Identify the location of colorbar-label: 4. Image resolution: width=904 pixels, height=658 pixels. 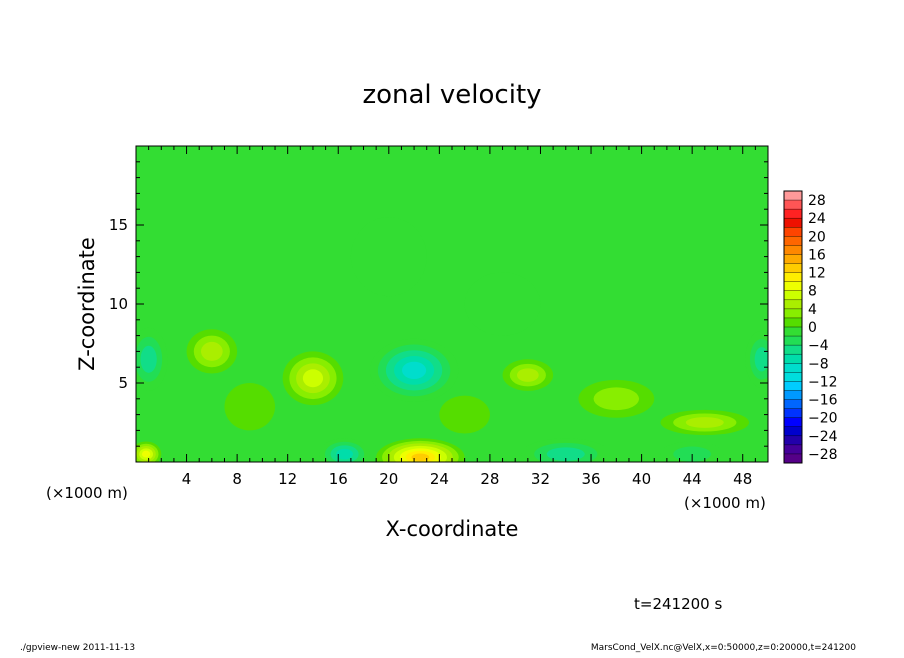
(812, 310).